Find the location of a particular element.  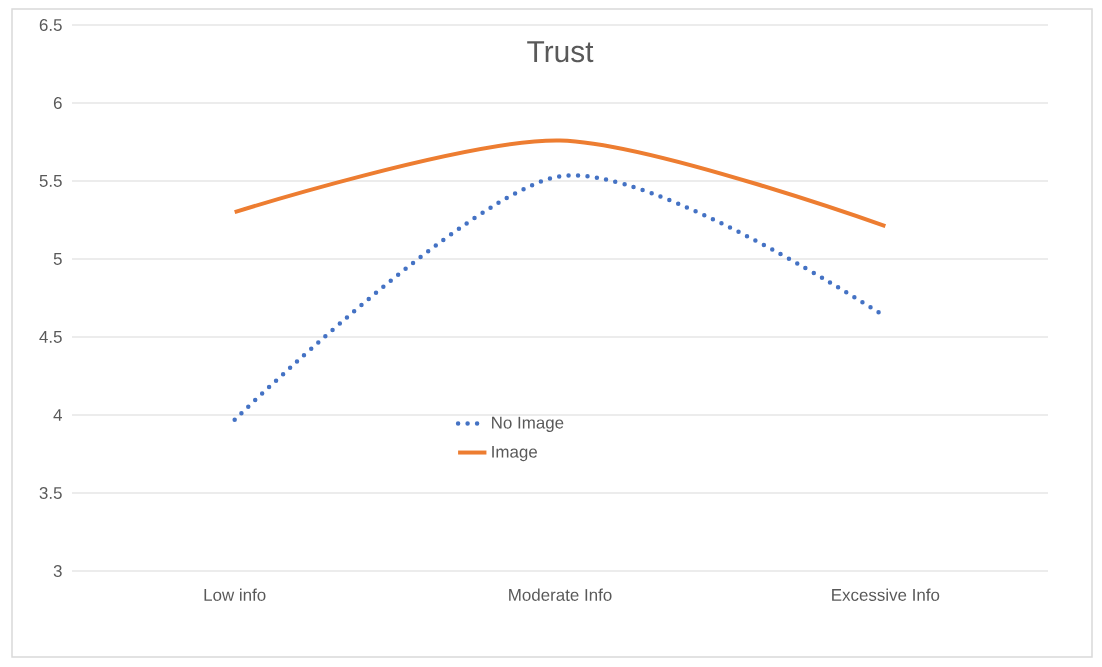

y-tick-label: 4.5 is located at coordinates (50, 337).